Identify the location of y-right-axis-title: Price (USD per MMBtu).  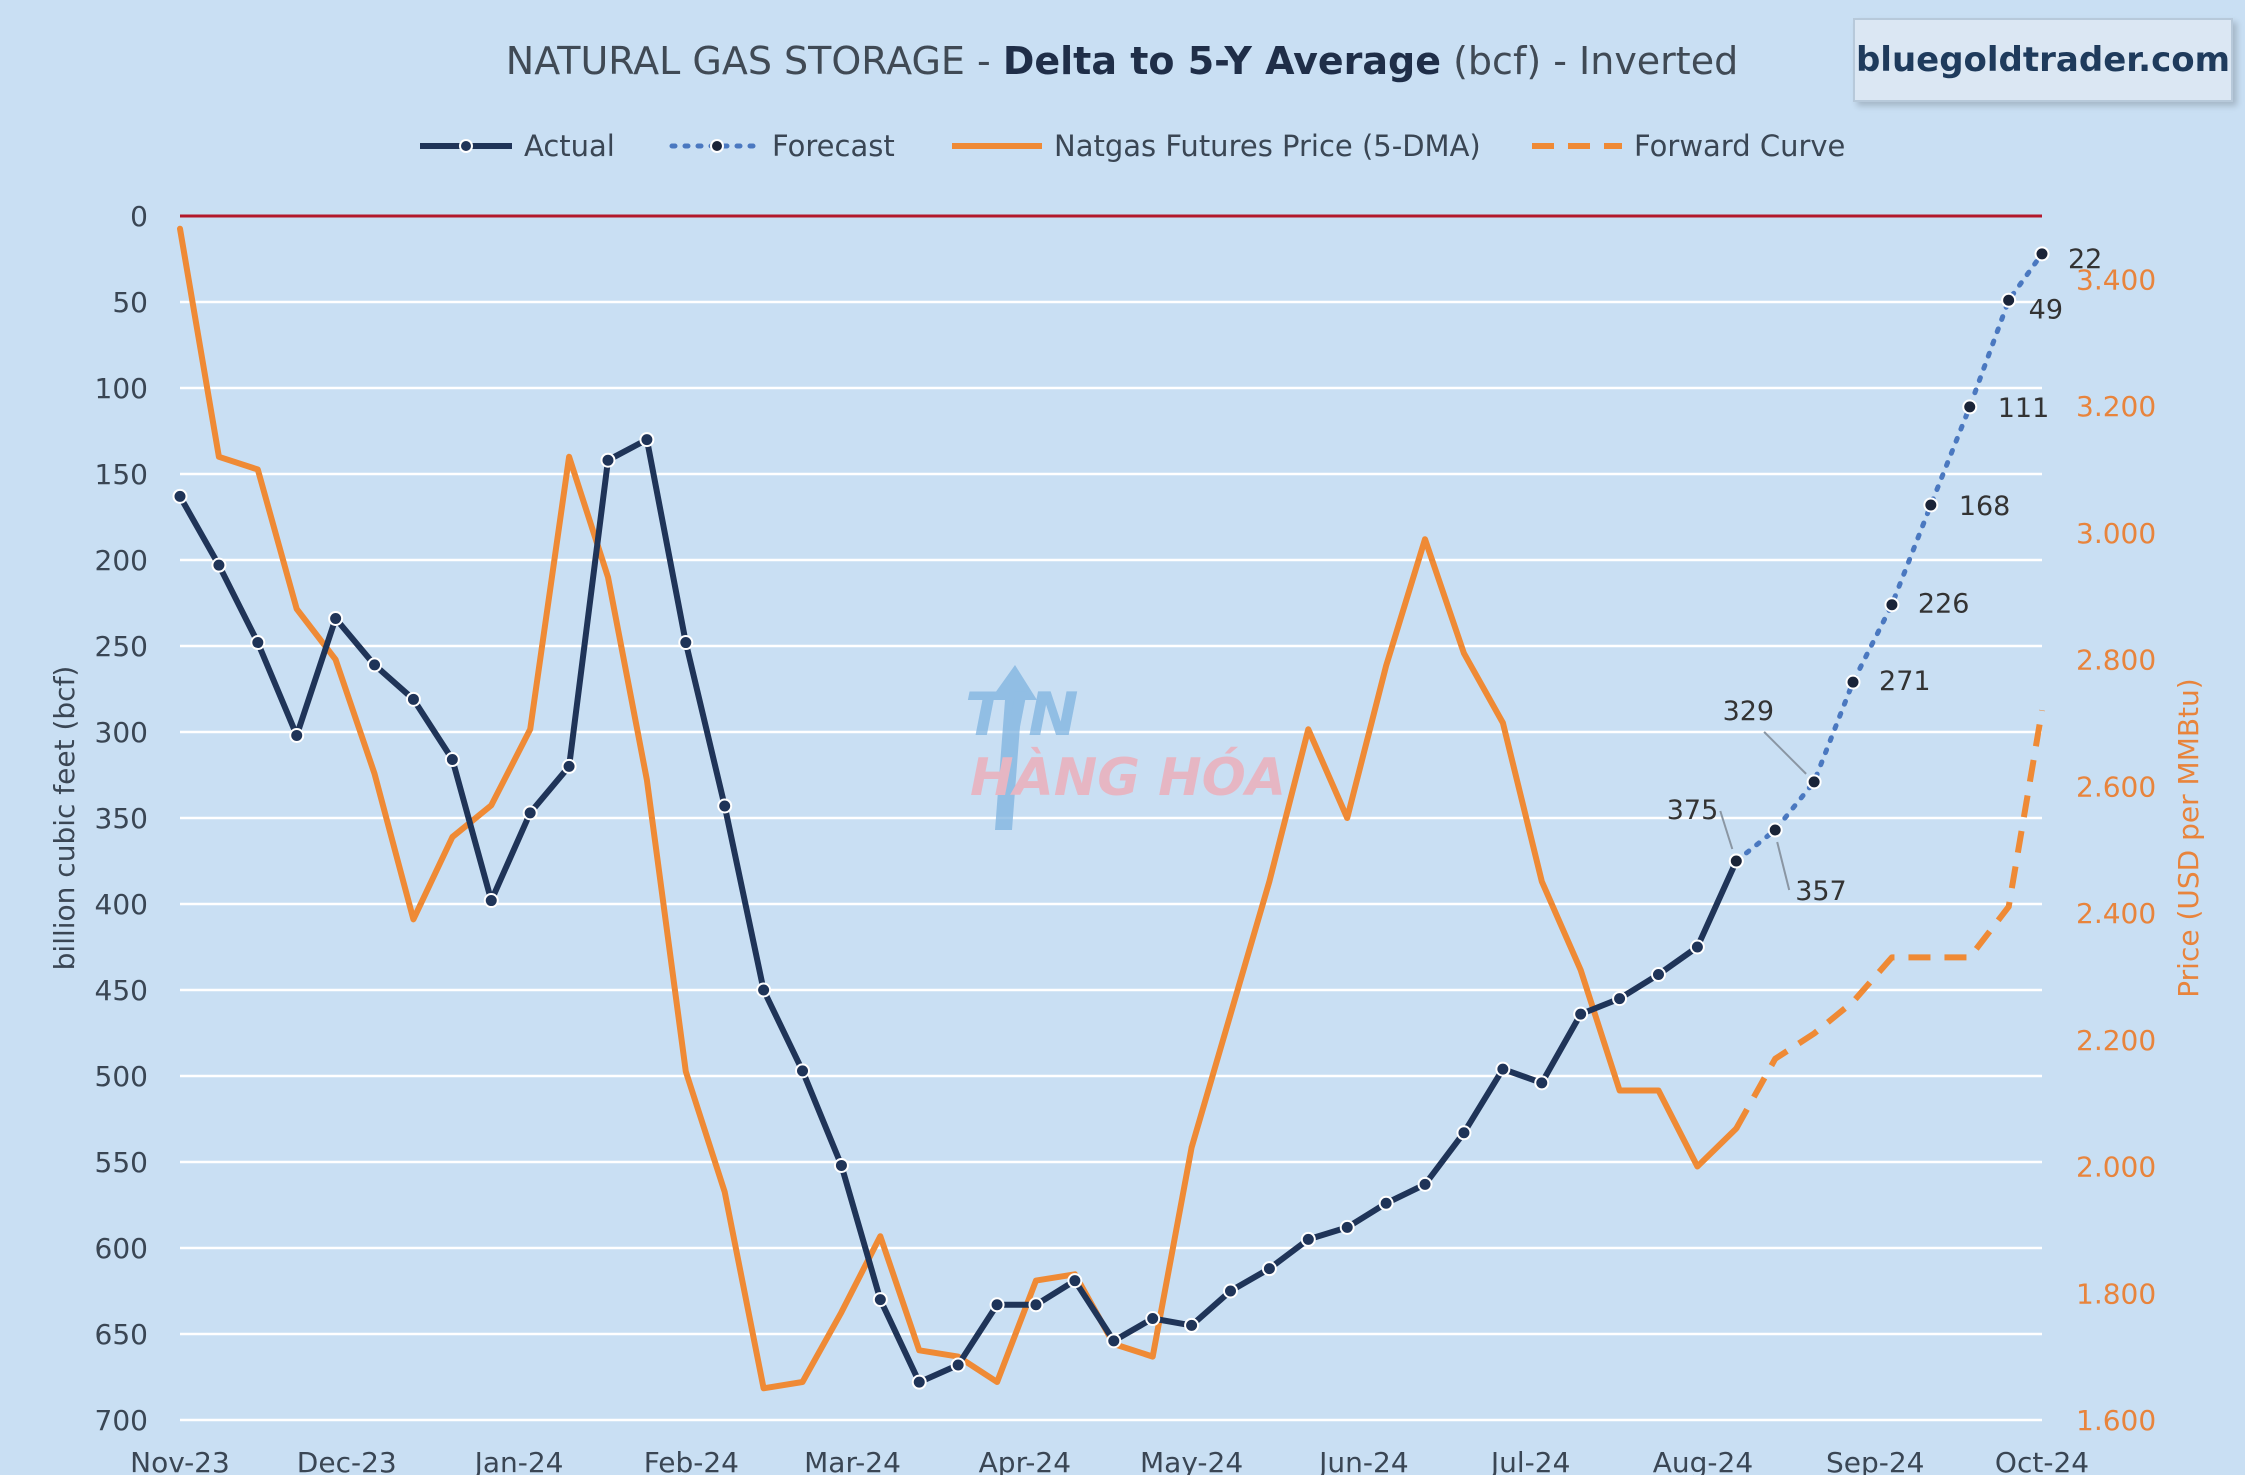
(2188, 837).